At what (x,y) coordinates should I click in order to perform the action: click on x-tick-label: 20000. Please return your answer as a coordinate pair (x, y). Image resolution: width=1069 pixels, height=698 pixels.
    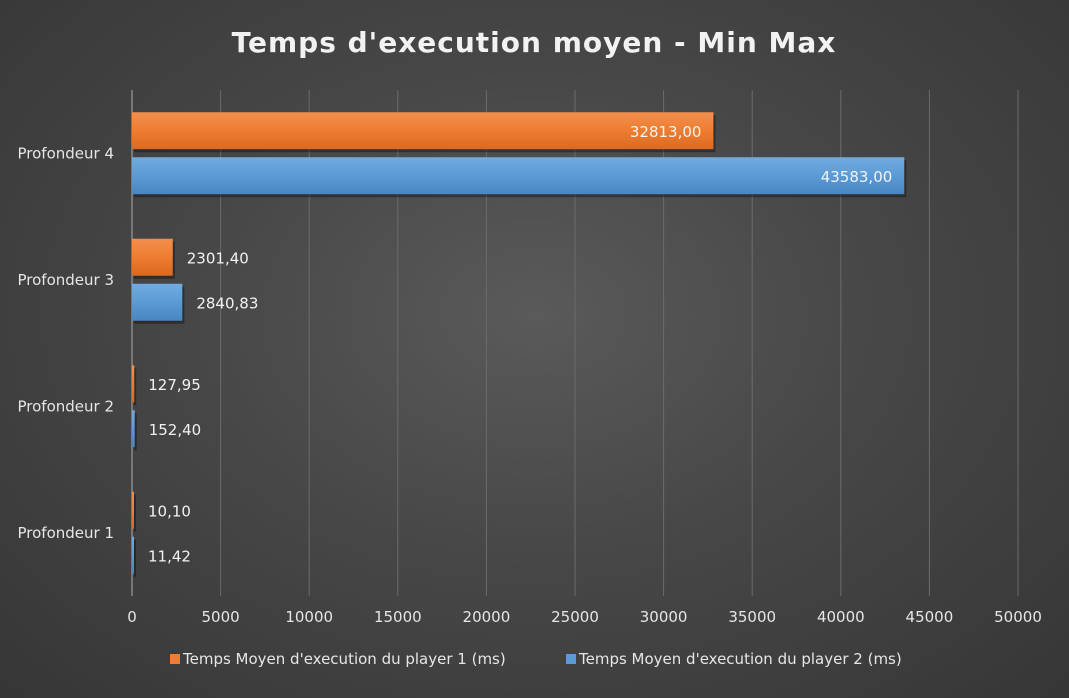
    Looking at the image, I should click on (487, 617).